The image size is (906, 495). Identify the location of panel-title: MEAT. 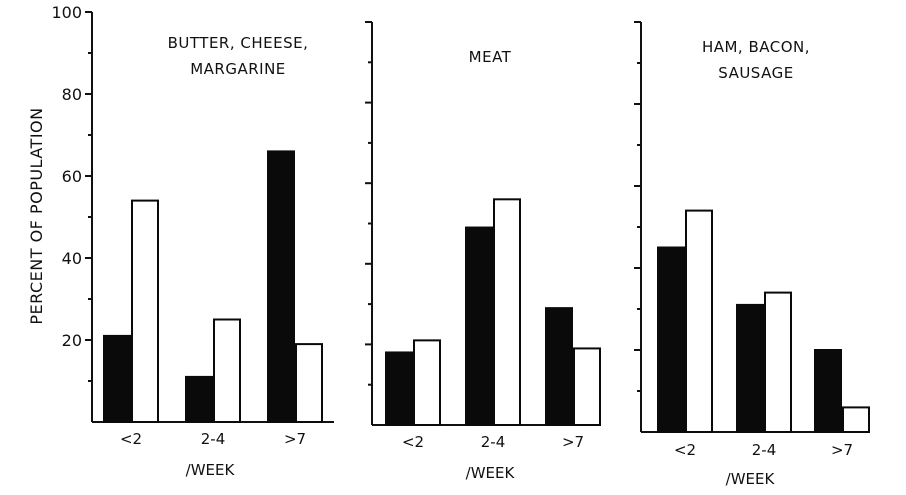
(490, 57).